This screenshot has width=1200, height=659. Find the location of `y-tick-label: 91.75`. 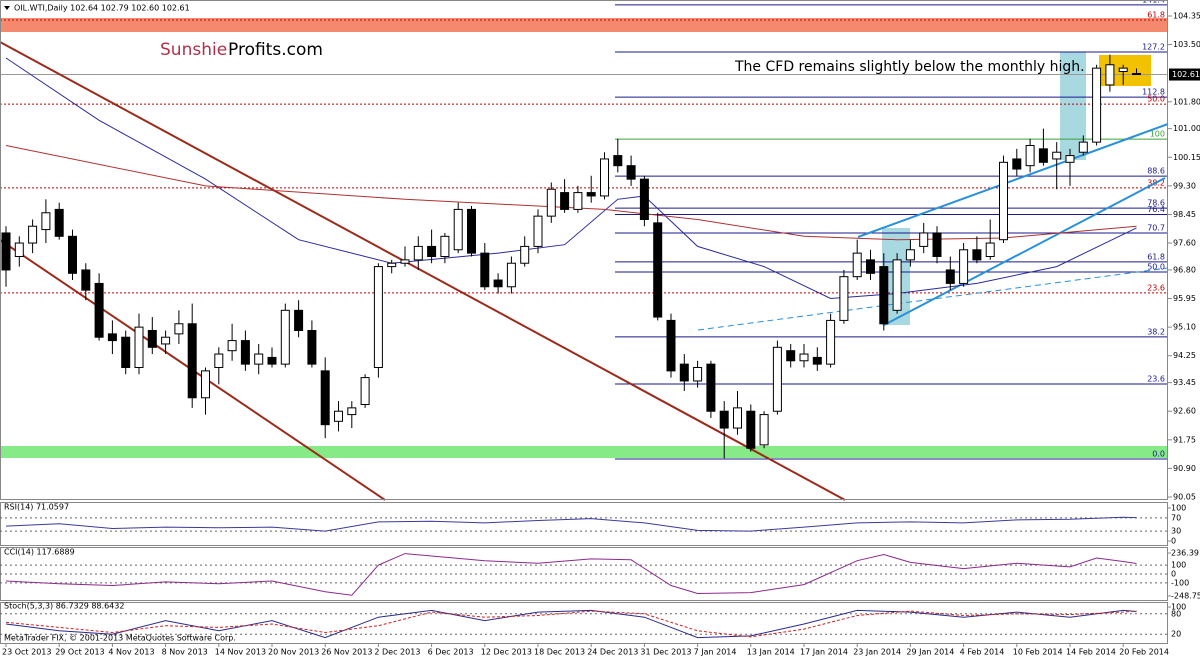

y-tick-label: 91.75 is located at coordinates (1184, 439).